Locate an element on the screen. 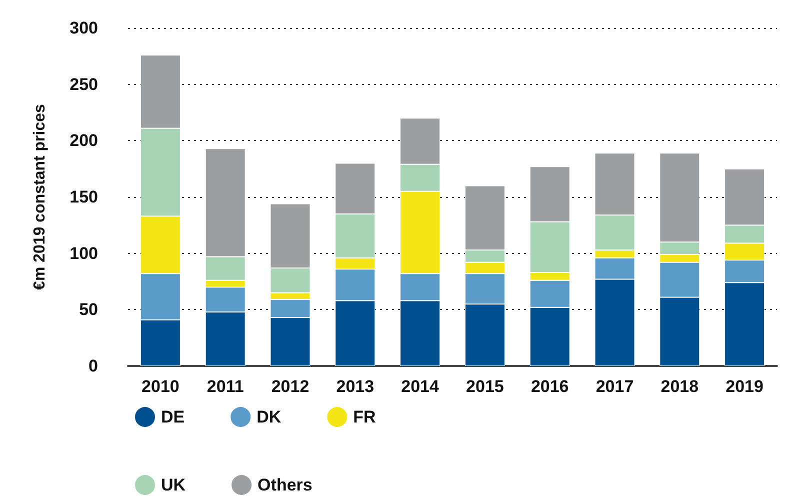 The image size is (795, 504). y-tick-label: 250 is located at coordinates (84, 84).